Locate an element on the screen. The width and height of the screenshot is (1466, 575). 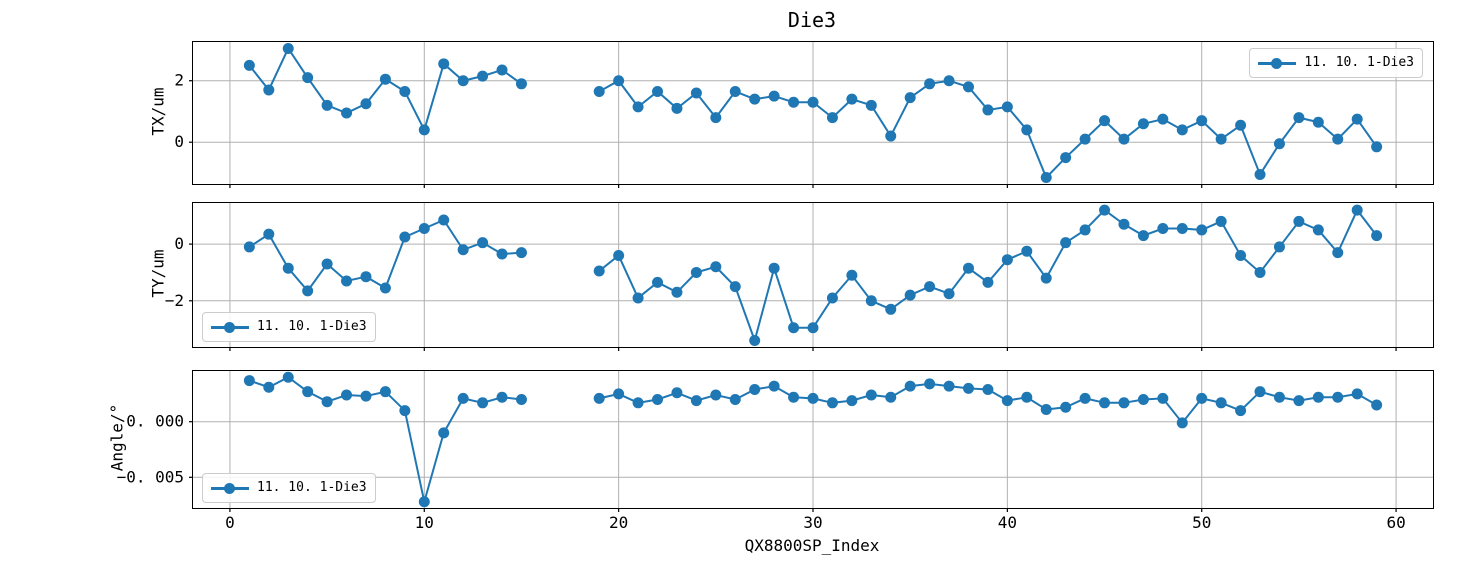
angle-legend: 11. 10. 1-Die3 is located at coordinates (289, 488).